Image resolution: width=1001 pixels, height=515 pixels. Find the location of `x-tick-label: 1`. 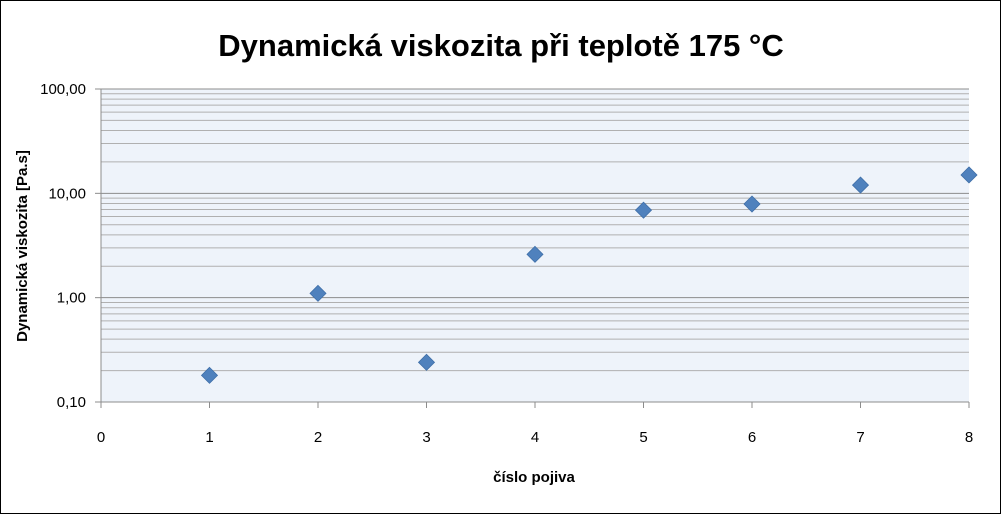

x-tick-label: 1 is located at coordinates (209, 437).